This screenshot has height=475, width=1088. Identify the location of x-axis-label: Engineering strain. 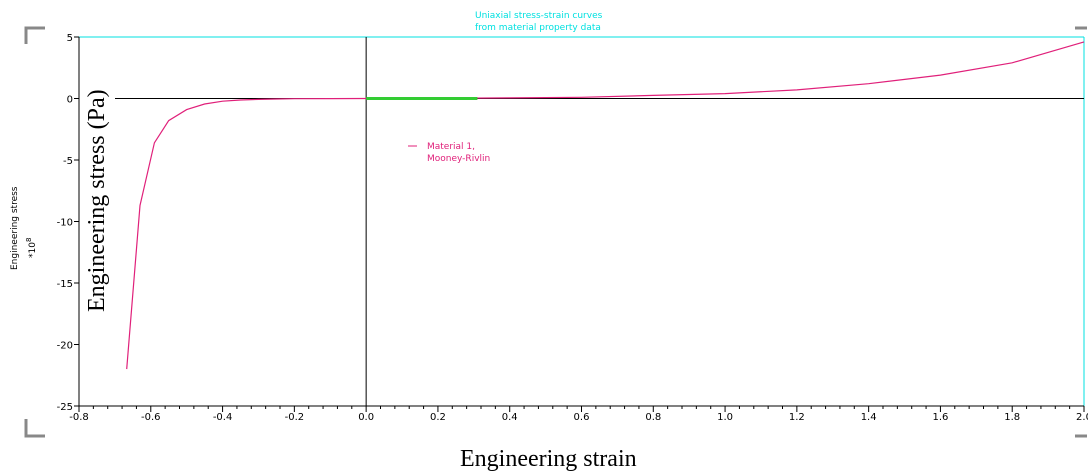
(548, 459).